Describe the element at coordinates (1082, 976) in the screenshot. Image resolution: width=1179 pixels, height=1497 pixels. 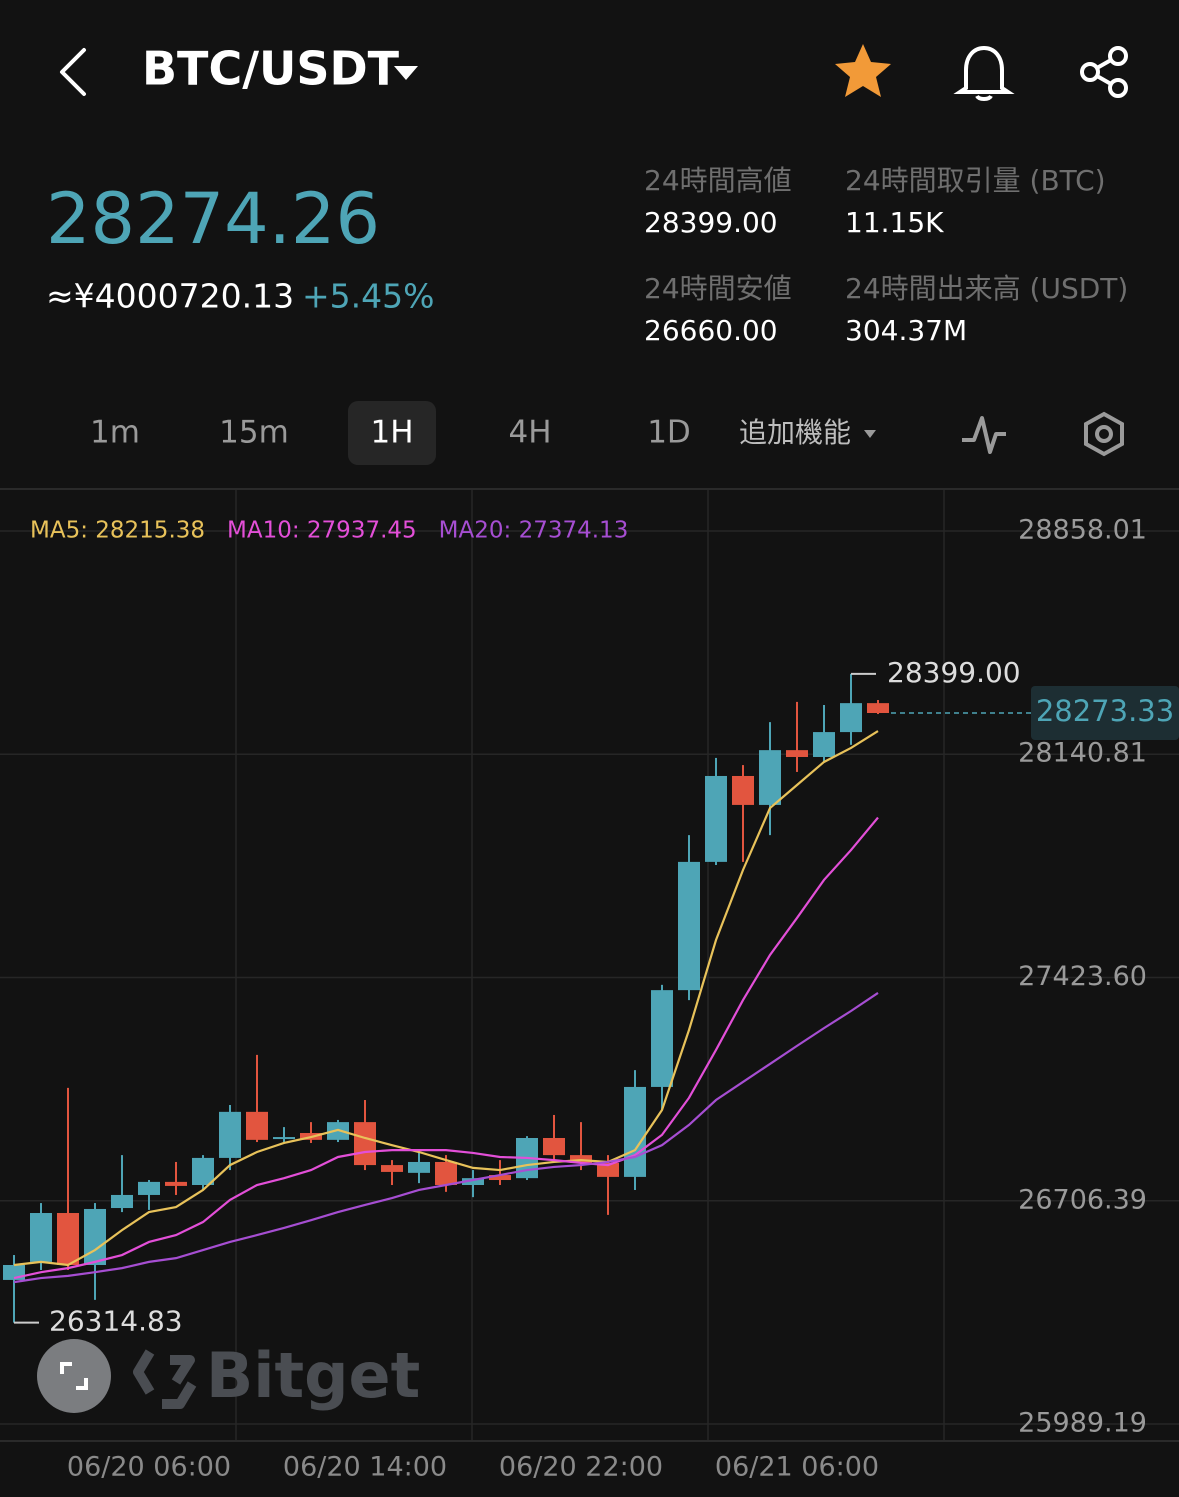
I see `y-tick-label: 27423.60` at that location.